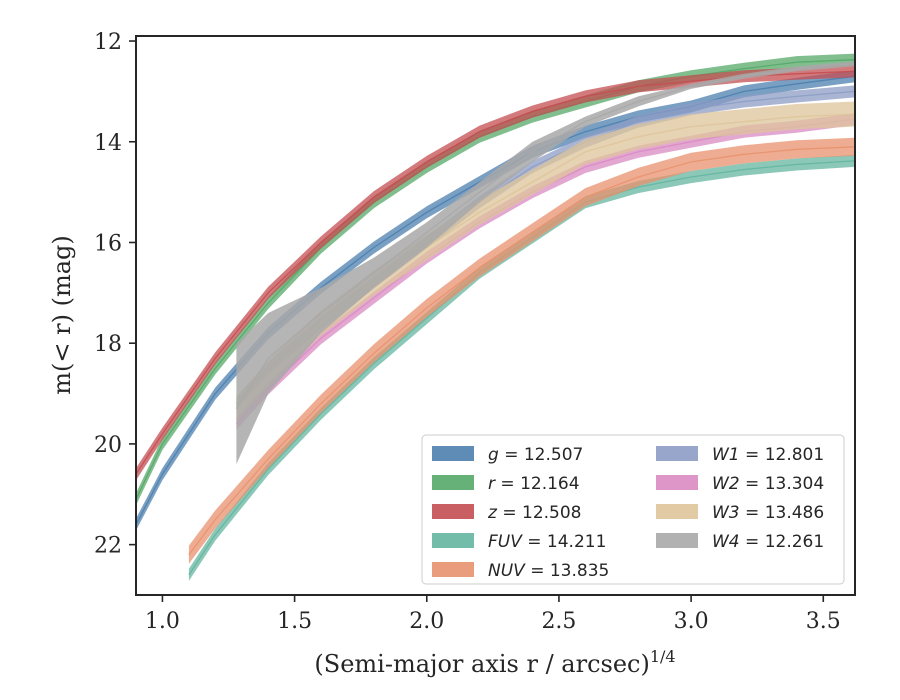 Image resolution: width=900 pixels, height=700 pixels. I want to click on legend-item-g: g = 12.507, so click(507, 455).